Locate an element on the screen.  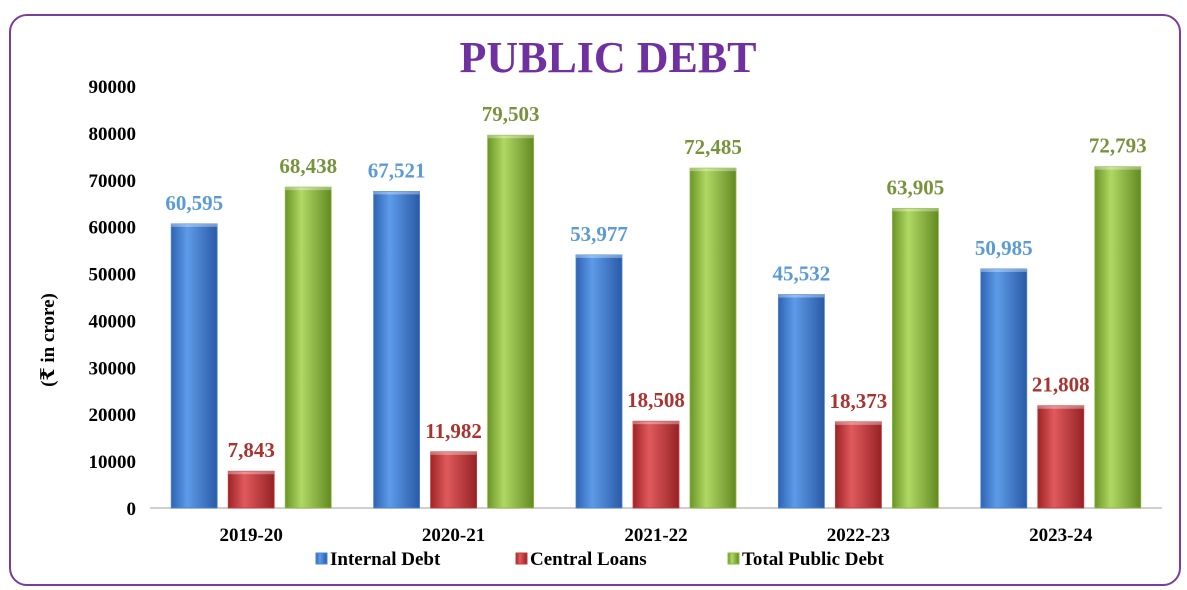
legend-swatch-internal-debt is located at coordinates (321, 558).